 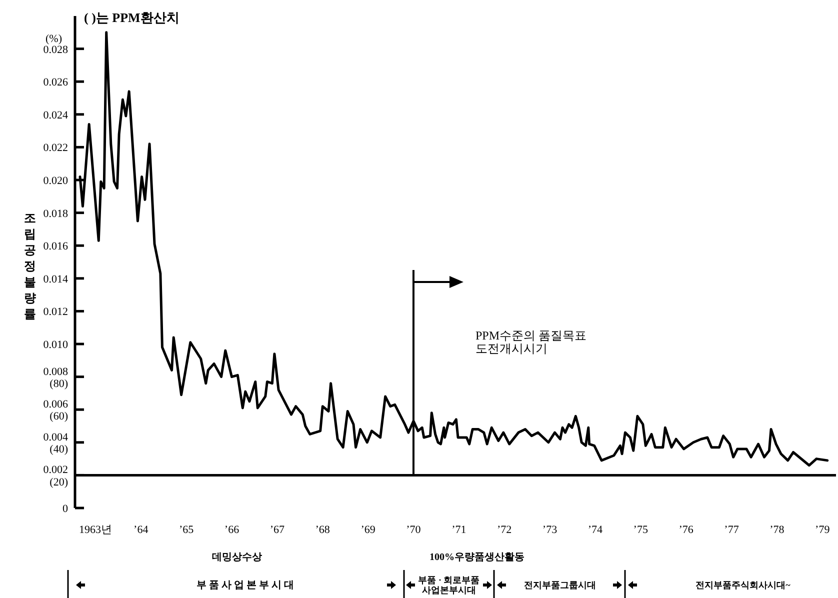 I want to click on x-tick-label: ’64, so click(x=141, y=530).